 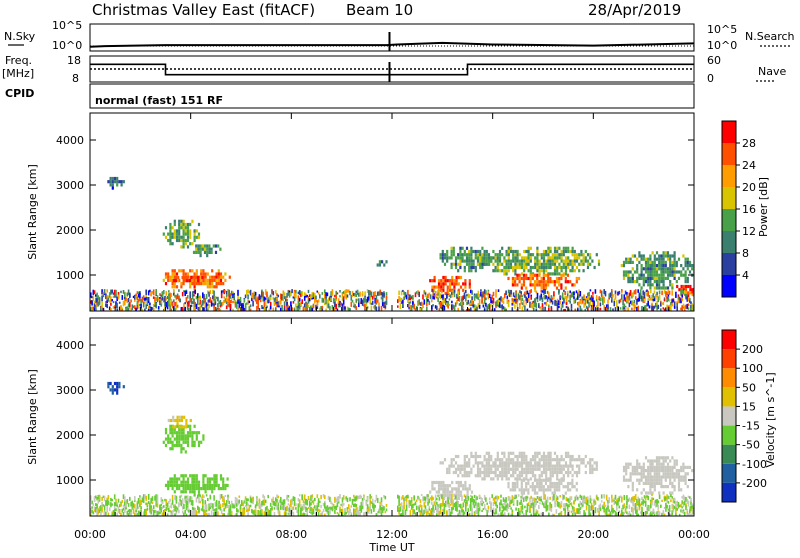 I want to click on power-colorbar-tick-label: 24, so click(x=749, y=165).